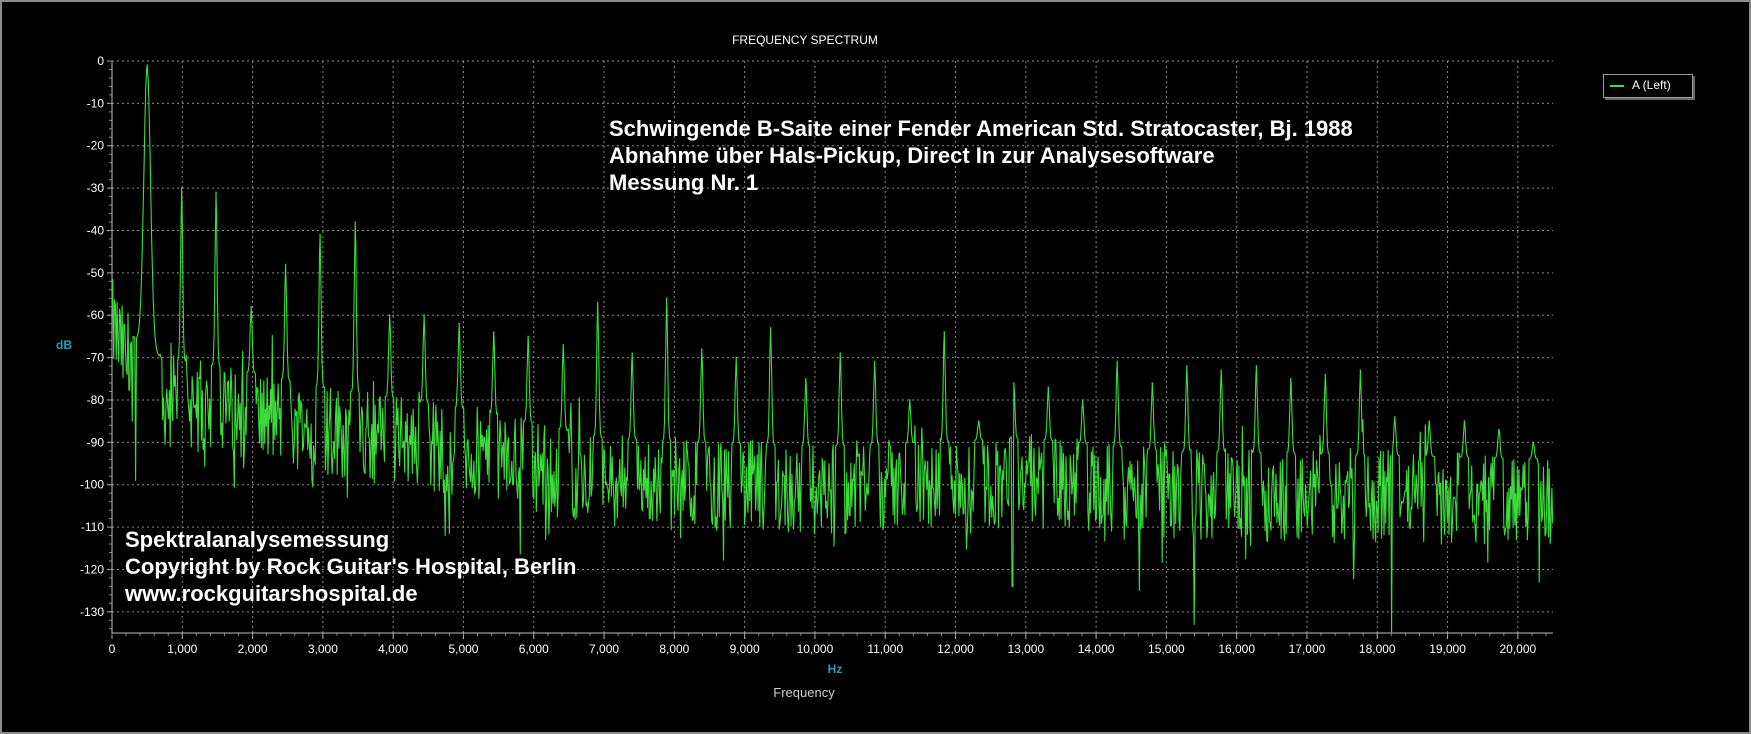 Image resolution: width=1751 pixels, height=734 pixels. I want to click on y-tick-label: -80, so click(96, 400).